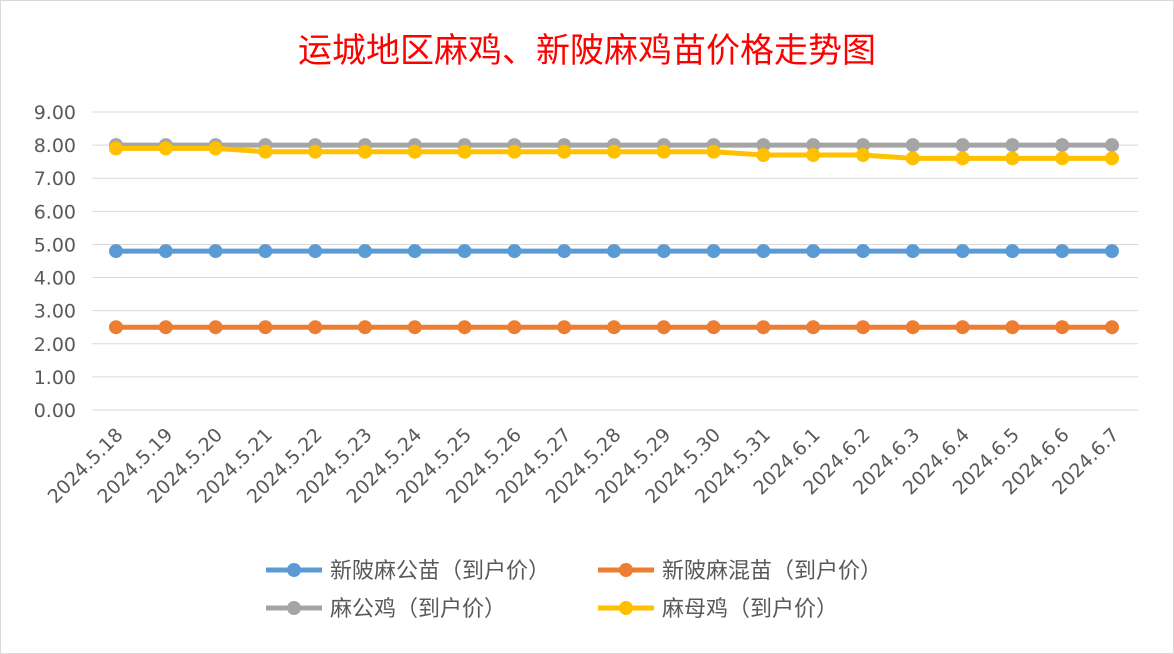 Image resolution: width=1174 pixels, height=654 pixels. Describe the element at coordinates (772, 571) in the screenshot. I see `legend-label: 新陂麻混苗（到户价）` at that location.